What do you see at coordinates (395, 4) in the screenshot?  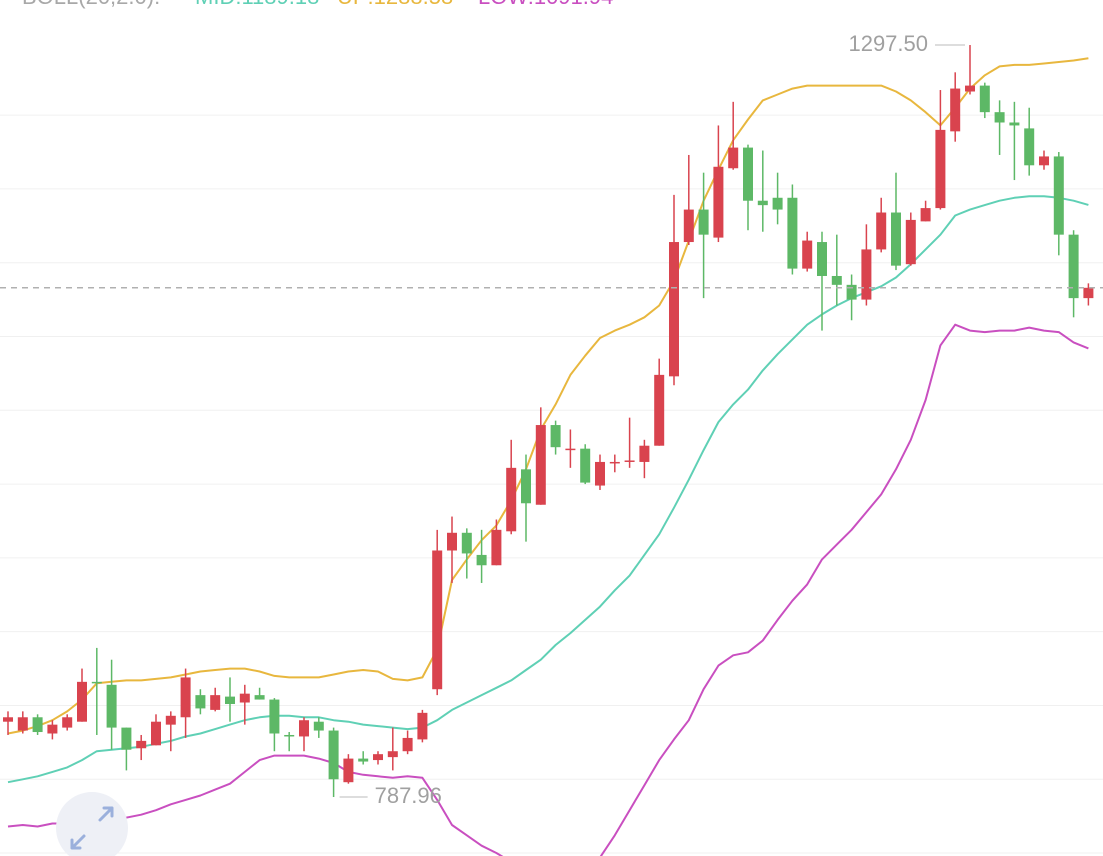 I see `legend-entry: UP:1288.58` at bounding box center [395, 4].